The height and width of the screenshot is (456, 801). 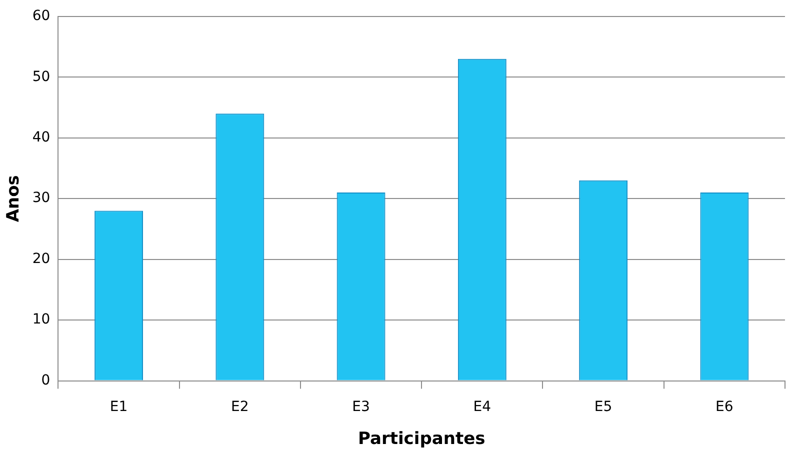 I want to click on x-tick-label: E1, so click(x=119, y=406).